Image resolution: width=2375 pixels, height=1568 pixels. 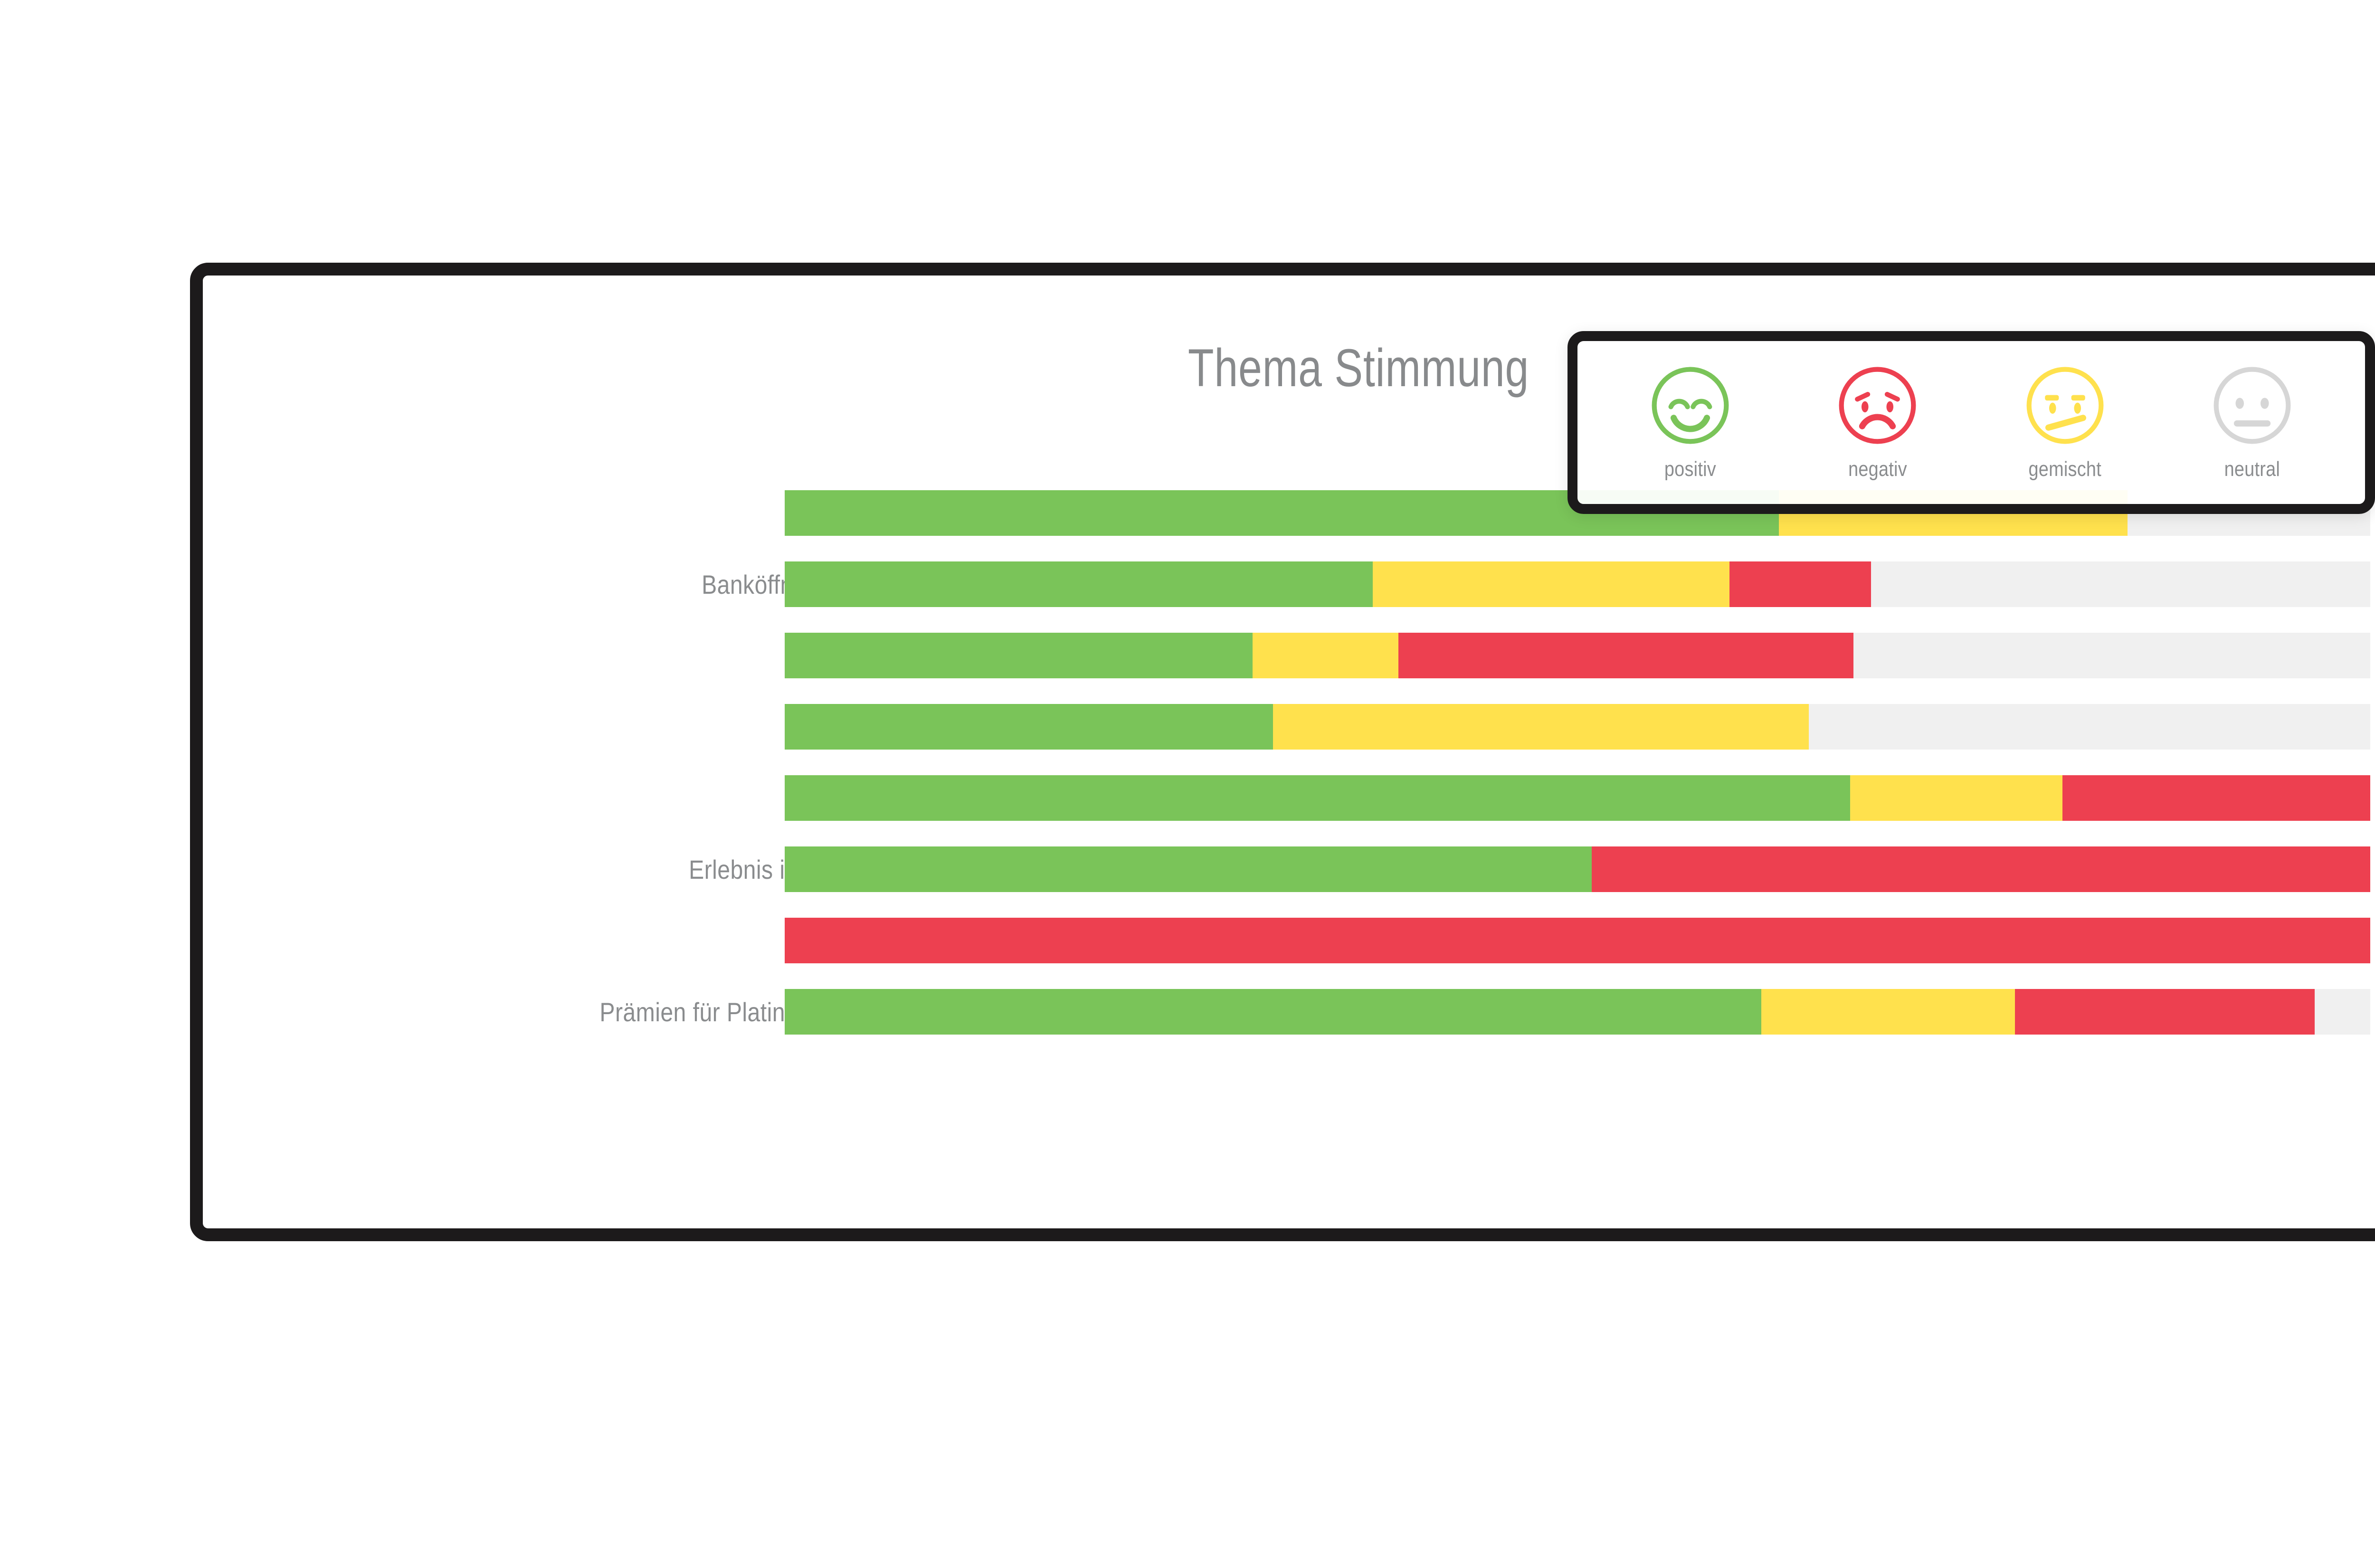 What do you see at coordinates (2065, 405) in the screenshot?
I see `smiley-mixed-icon` at bounding box center [2065, 405].